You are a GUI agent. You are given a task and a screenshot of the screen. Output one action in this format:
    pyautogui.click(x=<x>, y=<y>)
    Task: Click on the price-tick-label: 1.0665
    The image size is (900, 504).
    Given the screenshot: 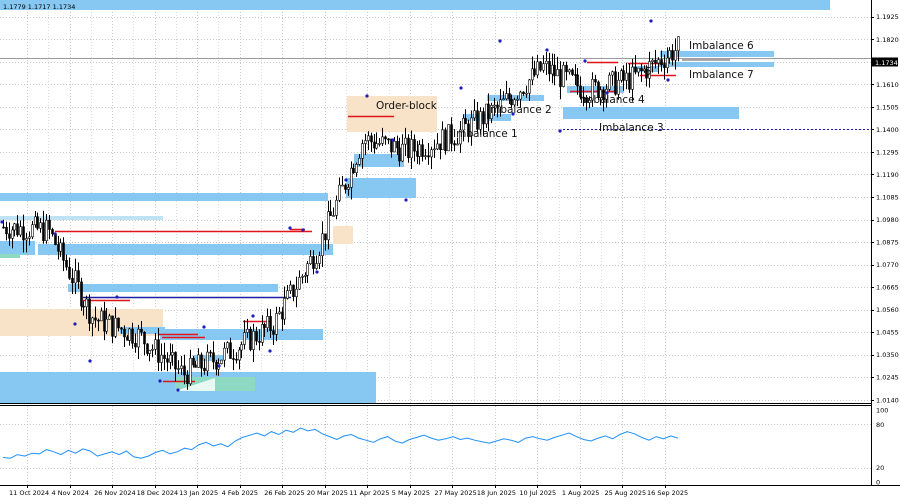 What is the action you would take?
    pyautogui.click(x=887, y=288)
    